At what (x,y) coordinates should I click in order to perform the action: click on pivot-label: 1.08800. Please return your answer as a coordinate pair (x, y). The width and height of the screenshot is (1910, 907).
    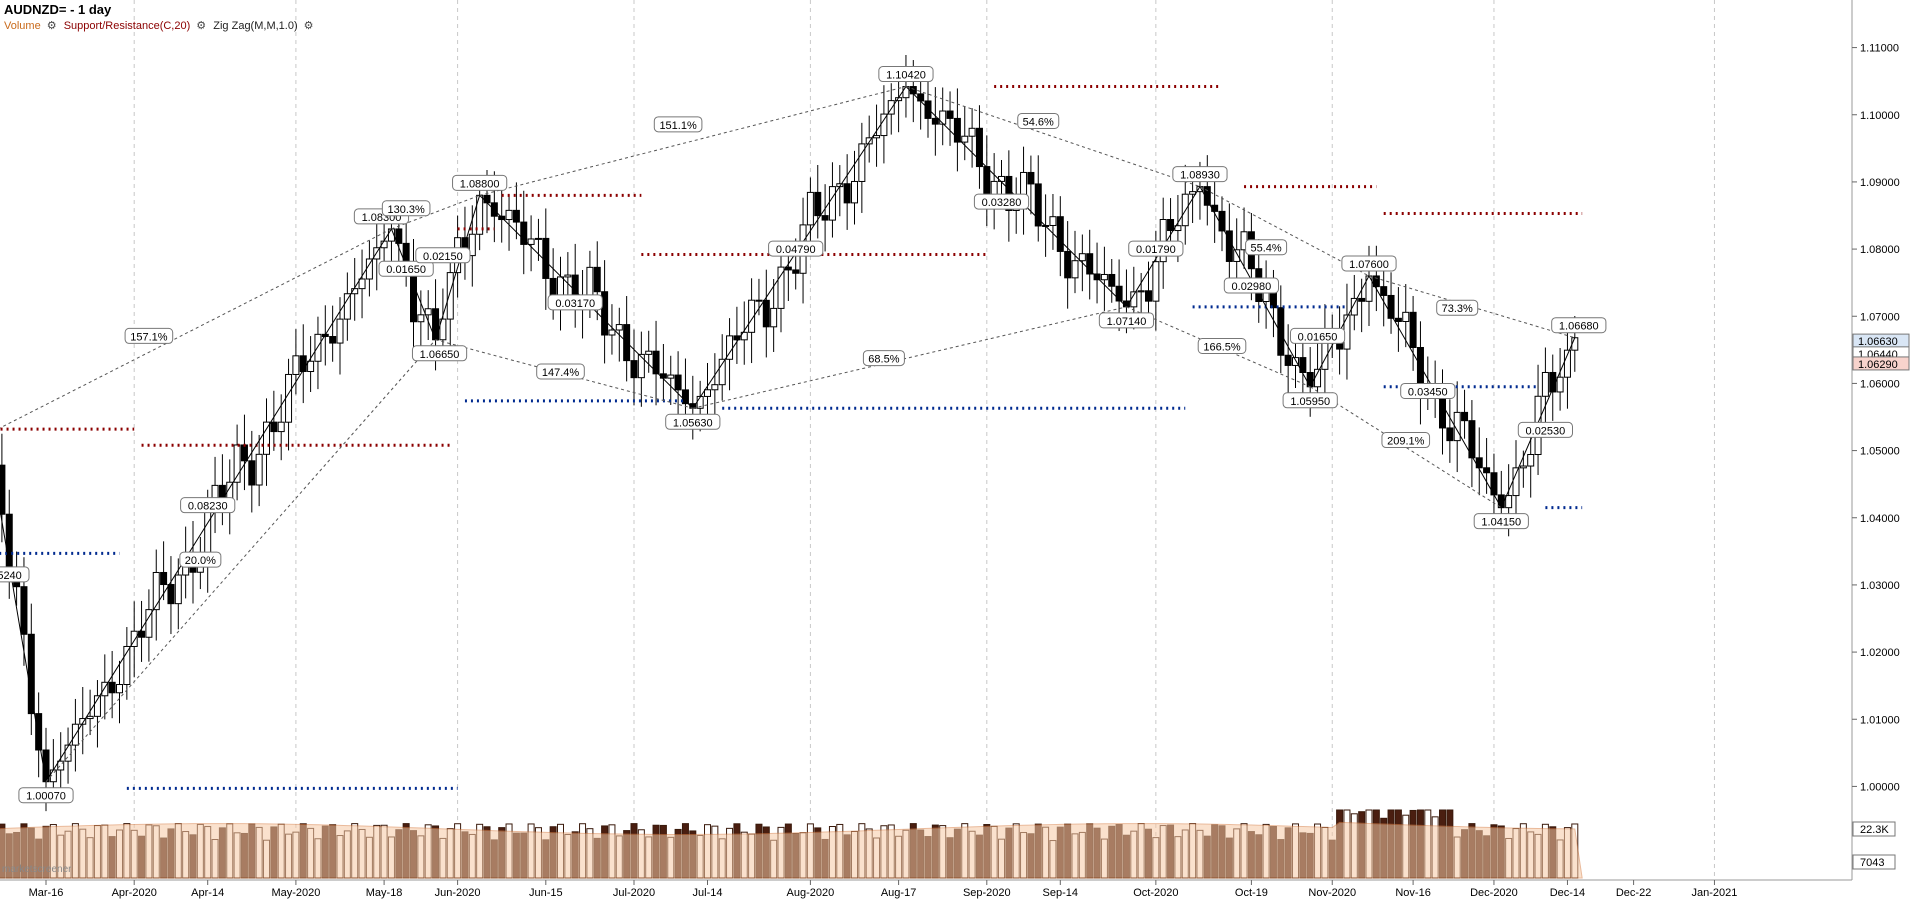
    Looking at the image, I should click on (480, 182).